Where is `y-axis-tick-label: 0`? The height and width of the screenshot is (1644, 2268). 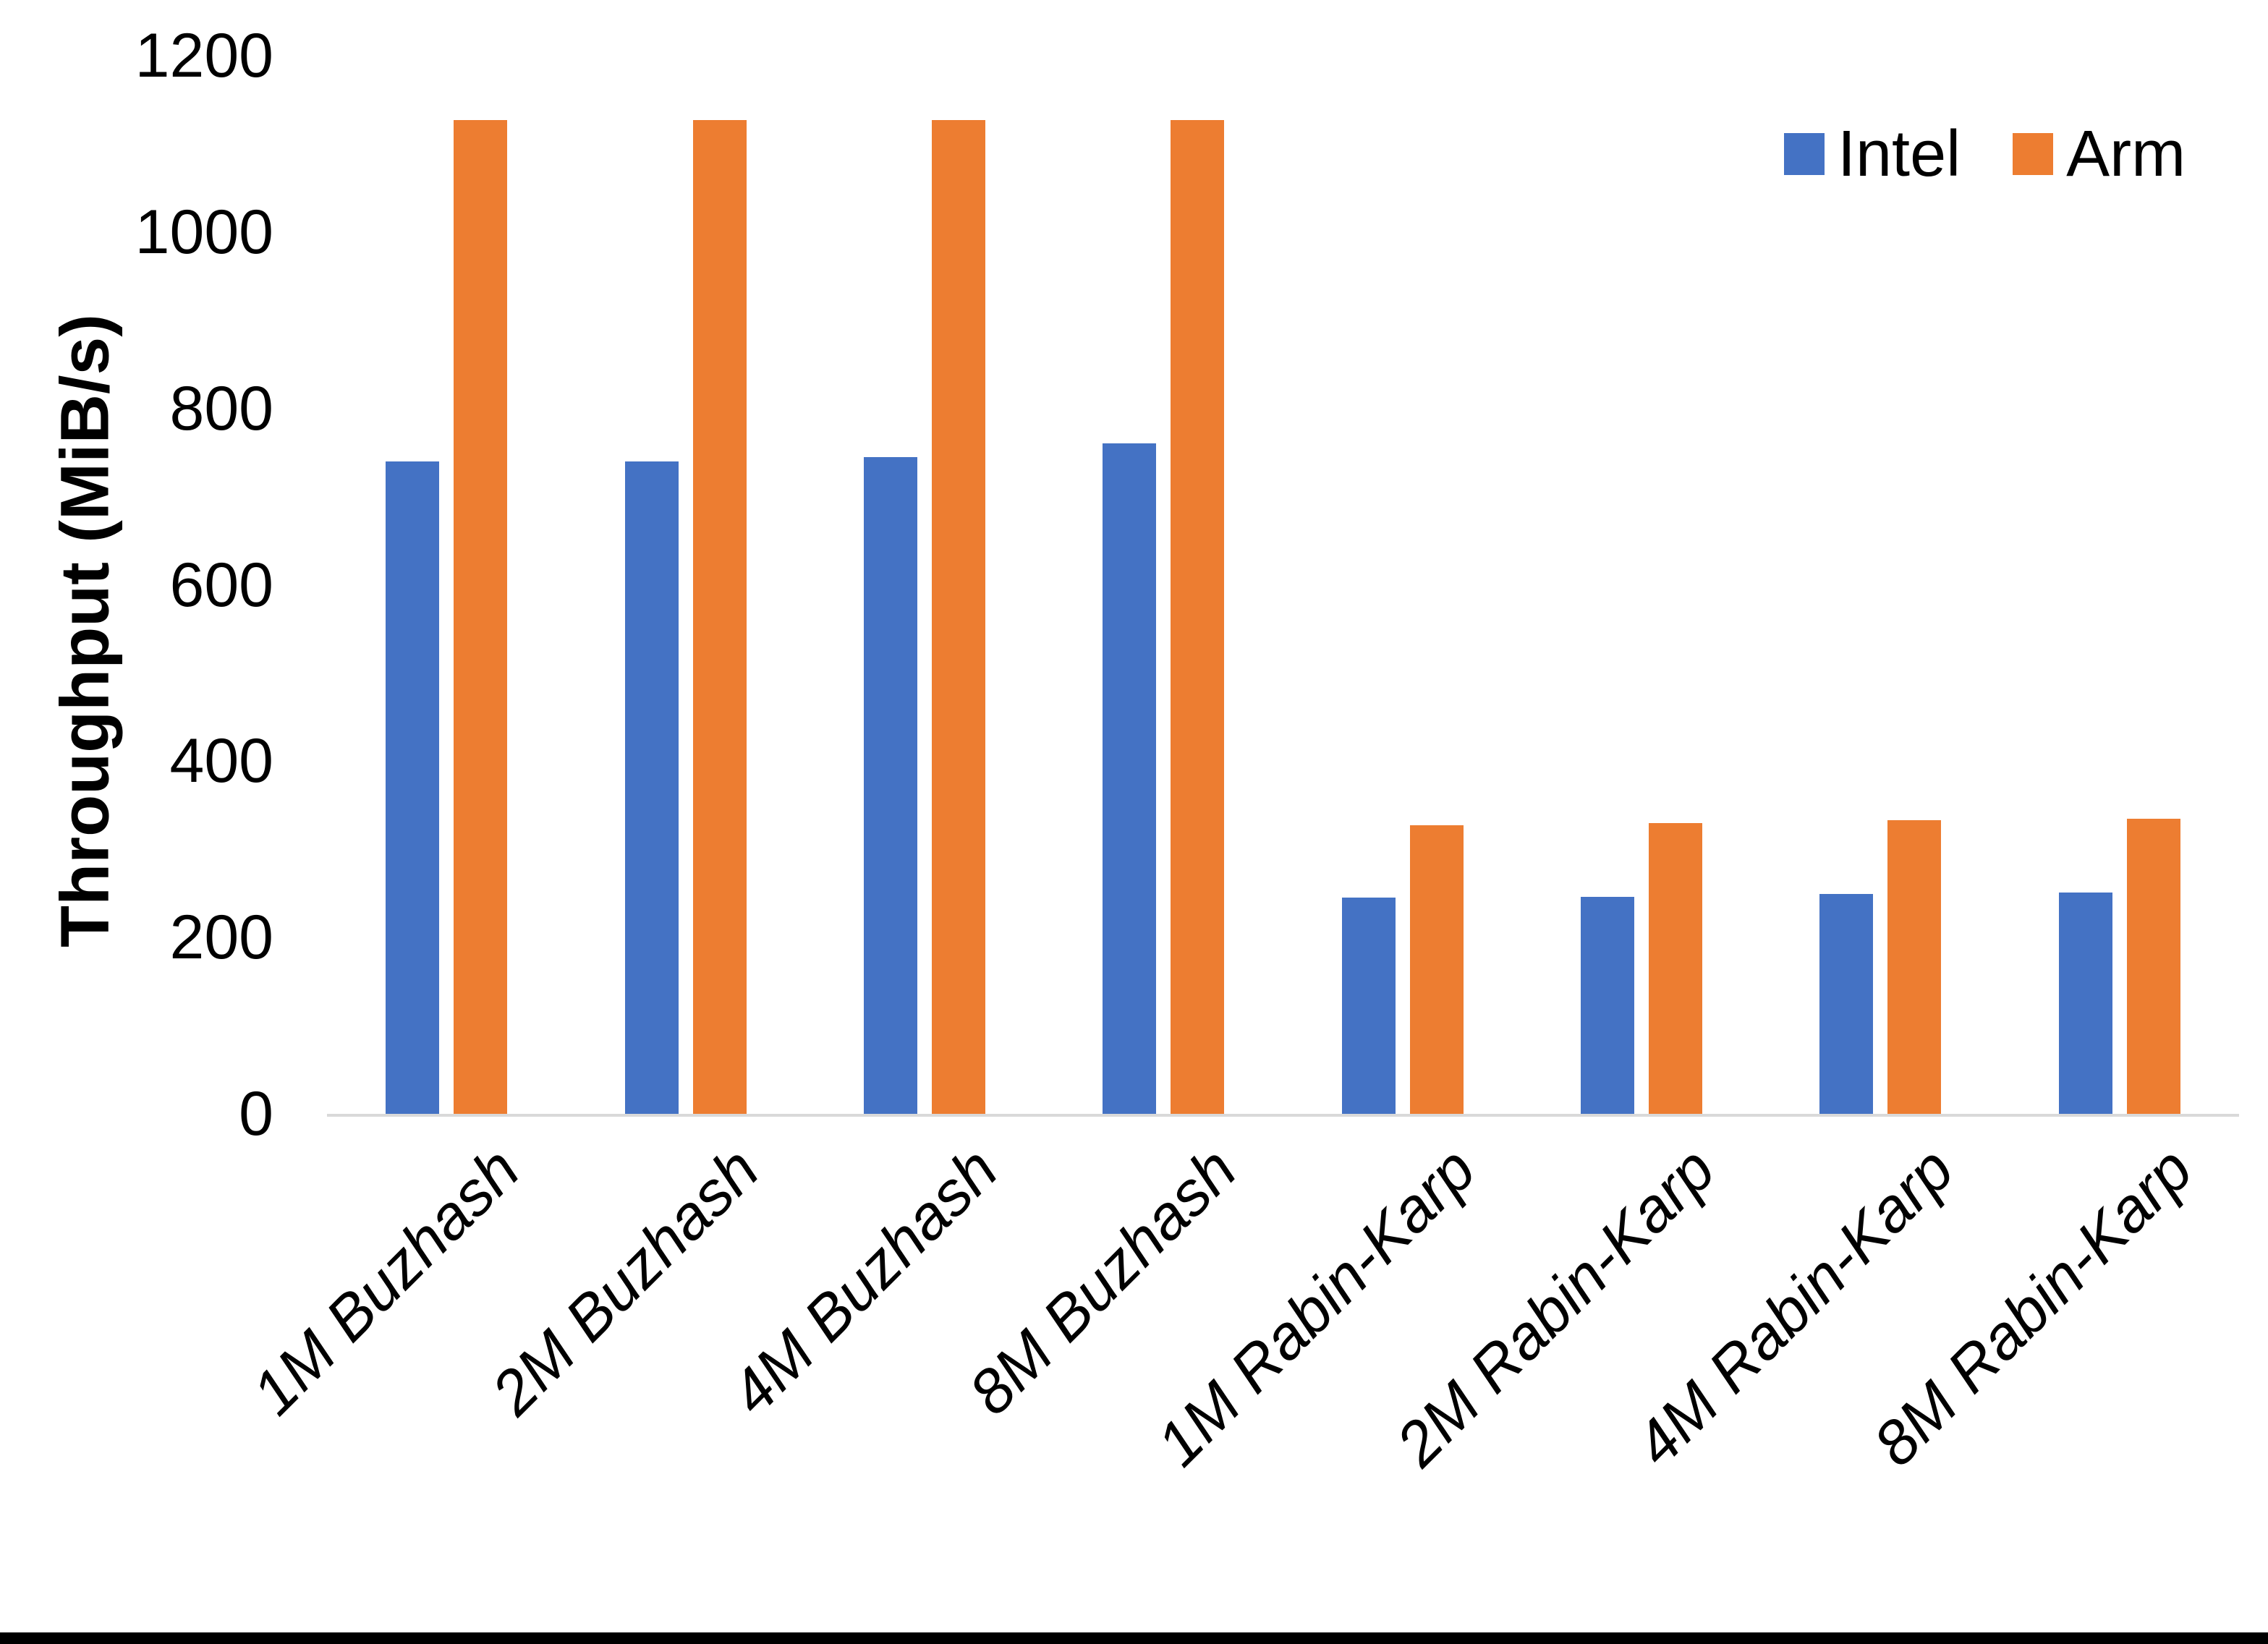
y-axis-tick-label: 0 is located at coordinates (256, 1114).